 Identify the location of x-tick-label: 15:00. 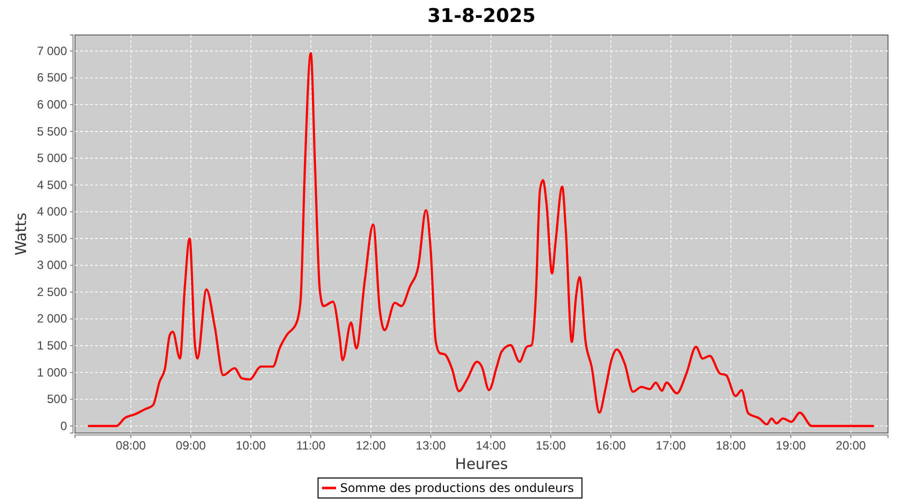
(551, 445).